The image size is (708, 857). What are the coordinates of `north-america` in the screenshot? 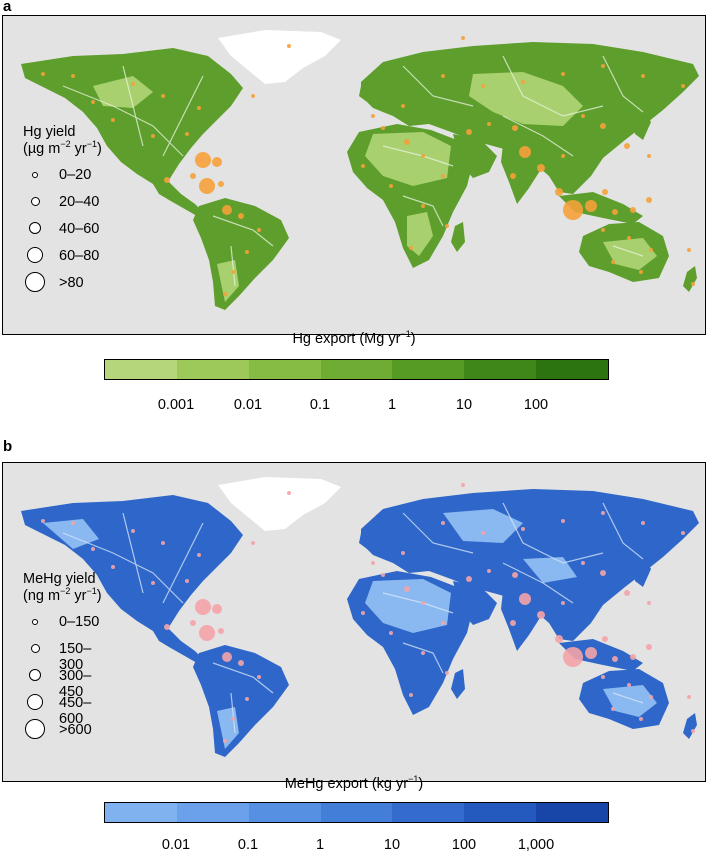 It's located at (132, 120).